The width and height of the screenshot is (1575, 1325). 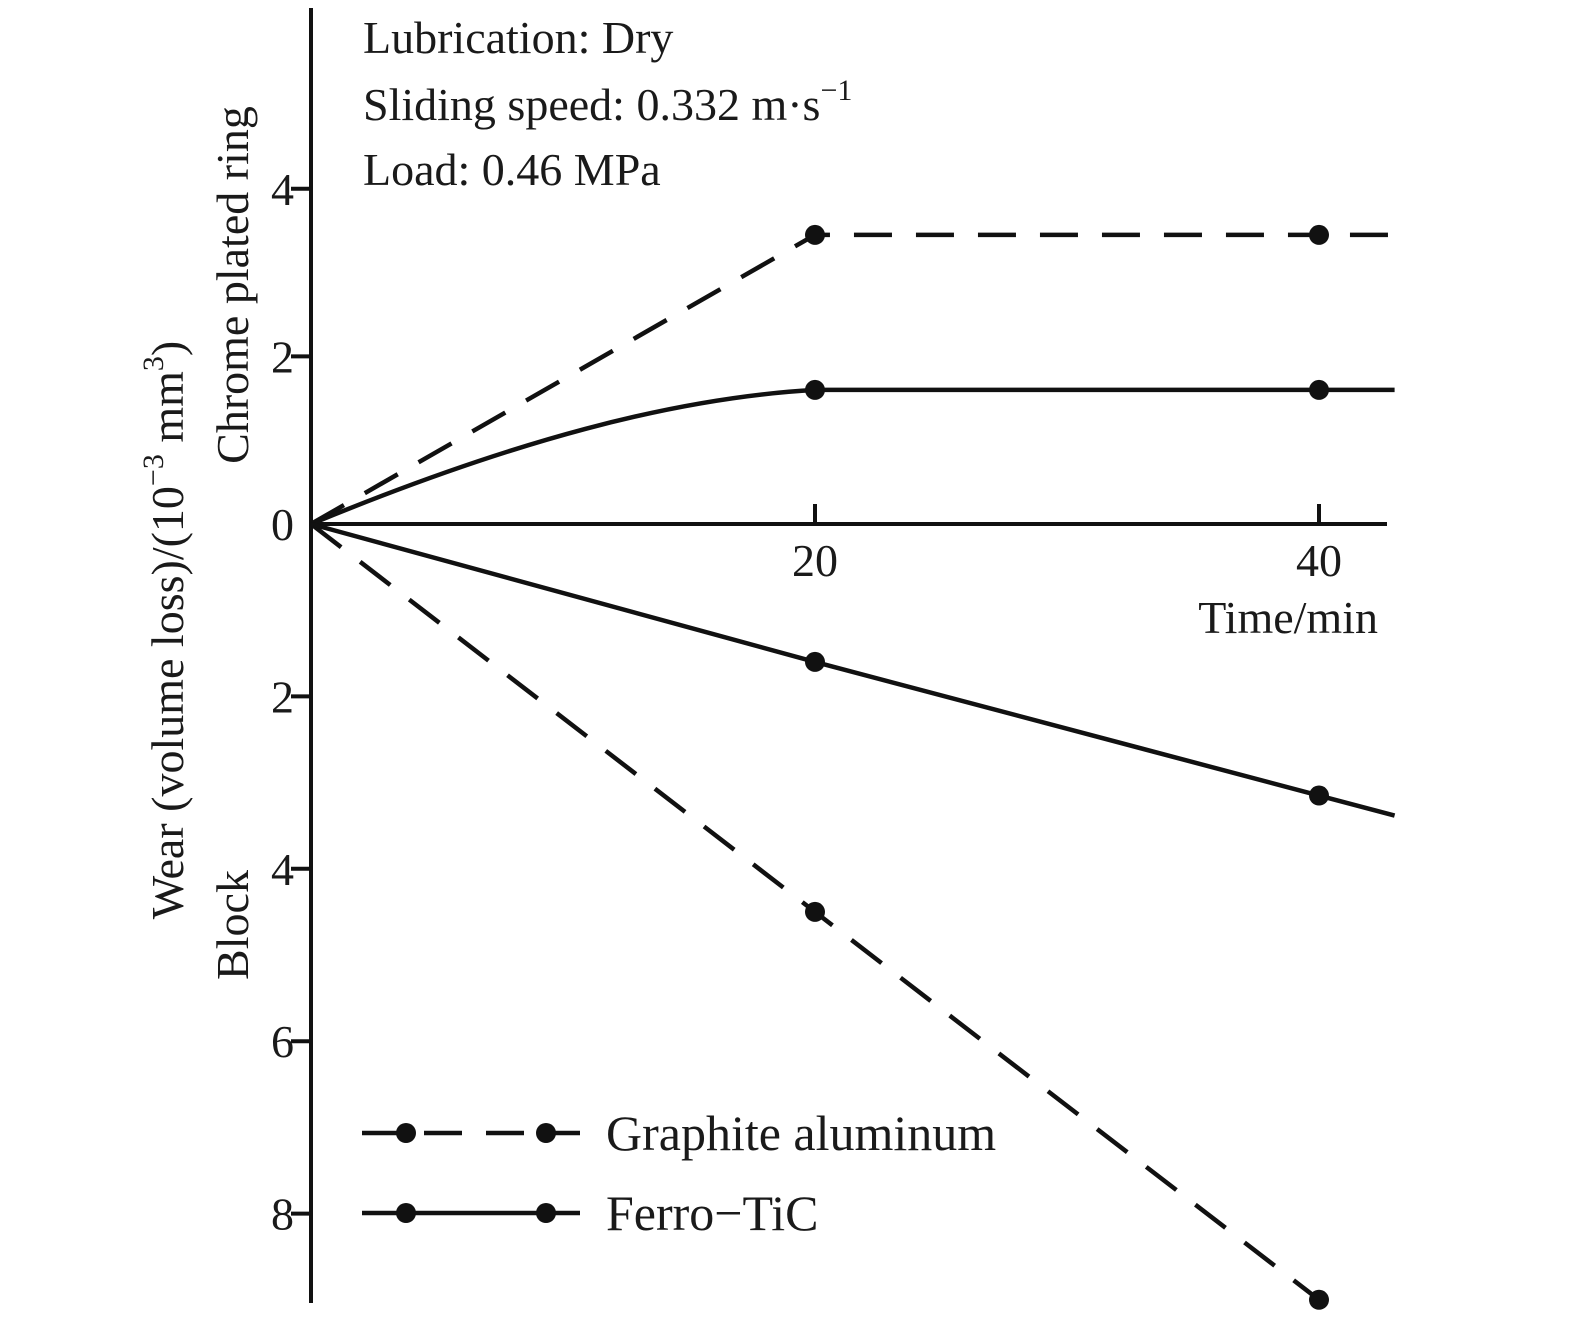 What do you see at coordinates (153, 363) in the screenshot?
I see `y-axis-title-unit-exp: 3` at bounding box center [153, 363].